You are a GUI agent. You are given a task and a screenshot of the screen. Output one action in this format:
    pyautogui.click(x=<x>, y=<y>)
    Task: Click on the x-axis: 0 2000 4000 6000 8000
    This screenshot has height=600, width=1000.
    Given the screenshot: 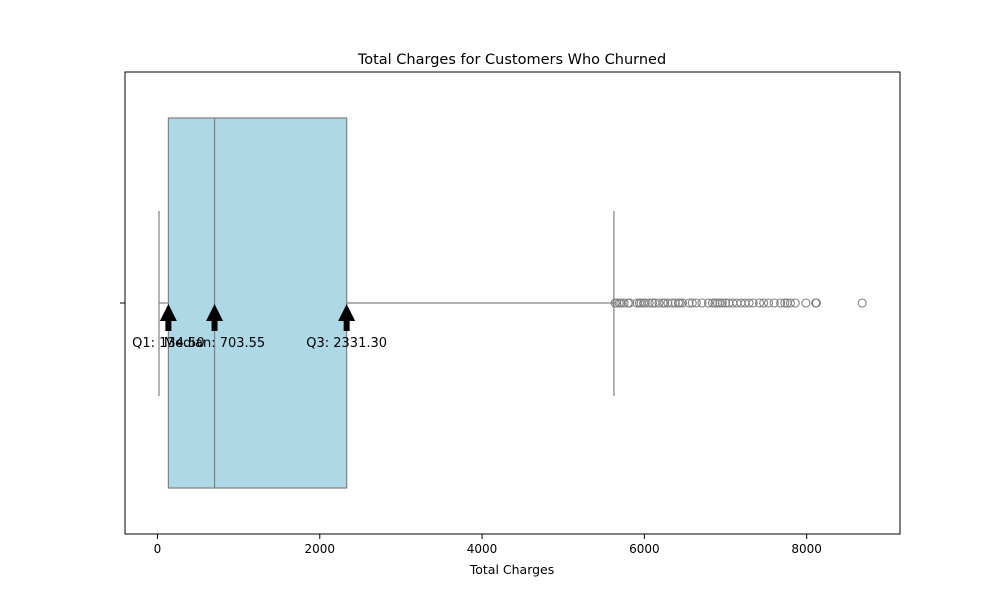 What is the action you would take?
    pyautogui.click(x=488, y=545)
    